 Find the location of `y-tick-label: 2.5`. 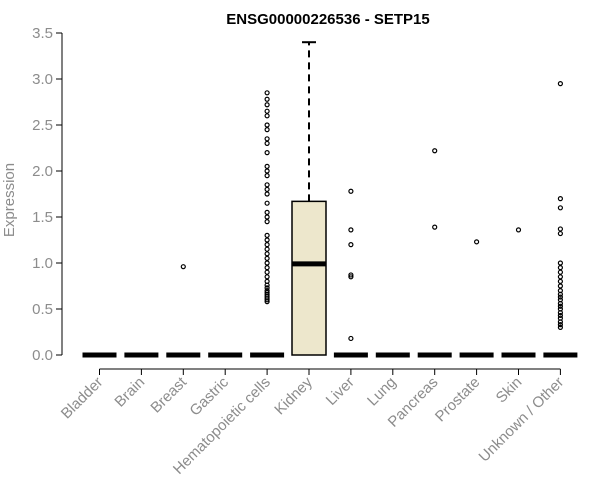

y-tick-label: 2.5 is located at coordinates (42, 125).